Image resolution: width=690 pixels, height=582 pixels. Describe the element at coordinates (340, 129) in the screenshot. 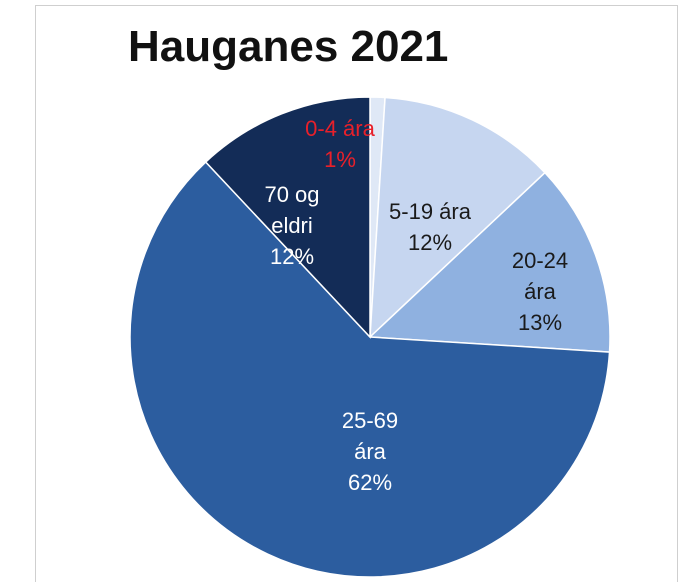

I see `category-label: 0-4 ára` at that location.